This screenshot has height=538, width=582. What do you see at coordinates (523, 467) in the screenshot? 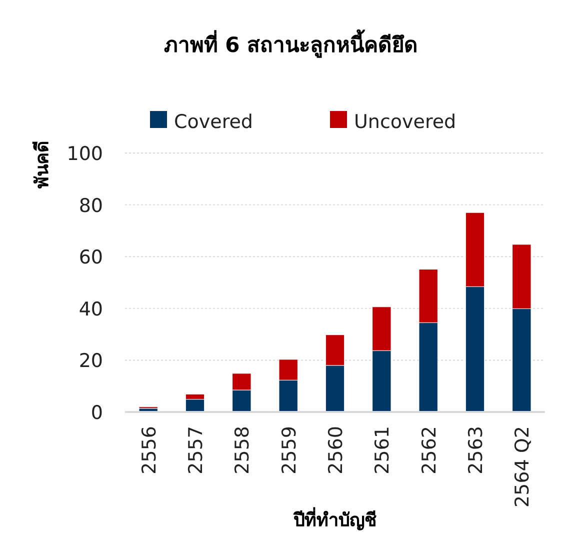
I see `x-tick-label: 2564 Q2` at bounding box center [523, 467].